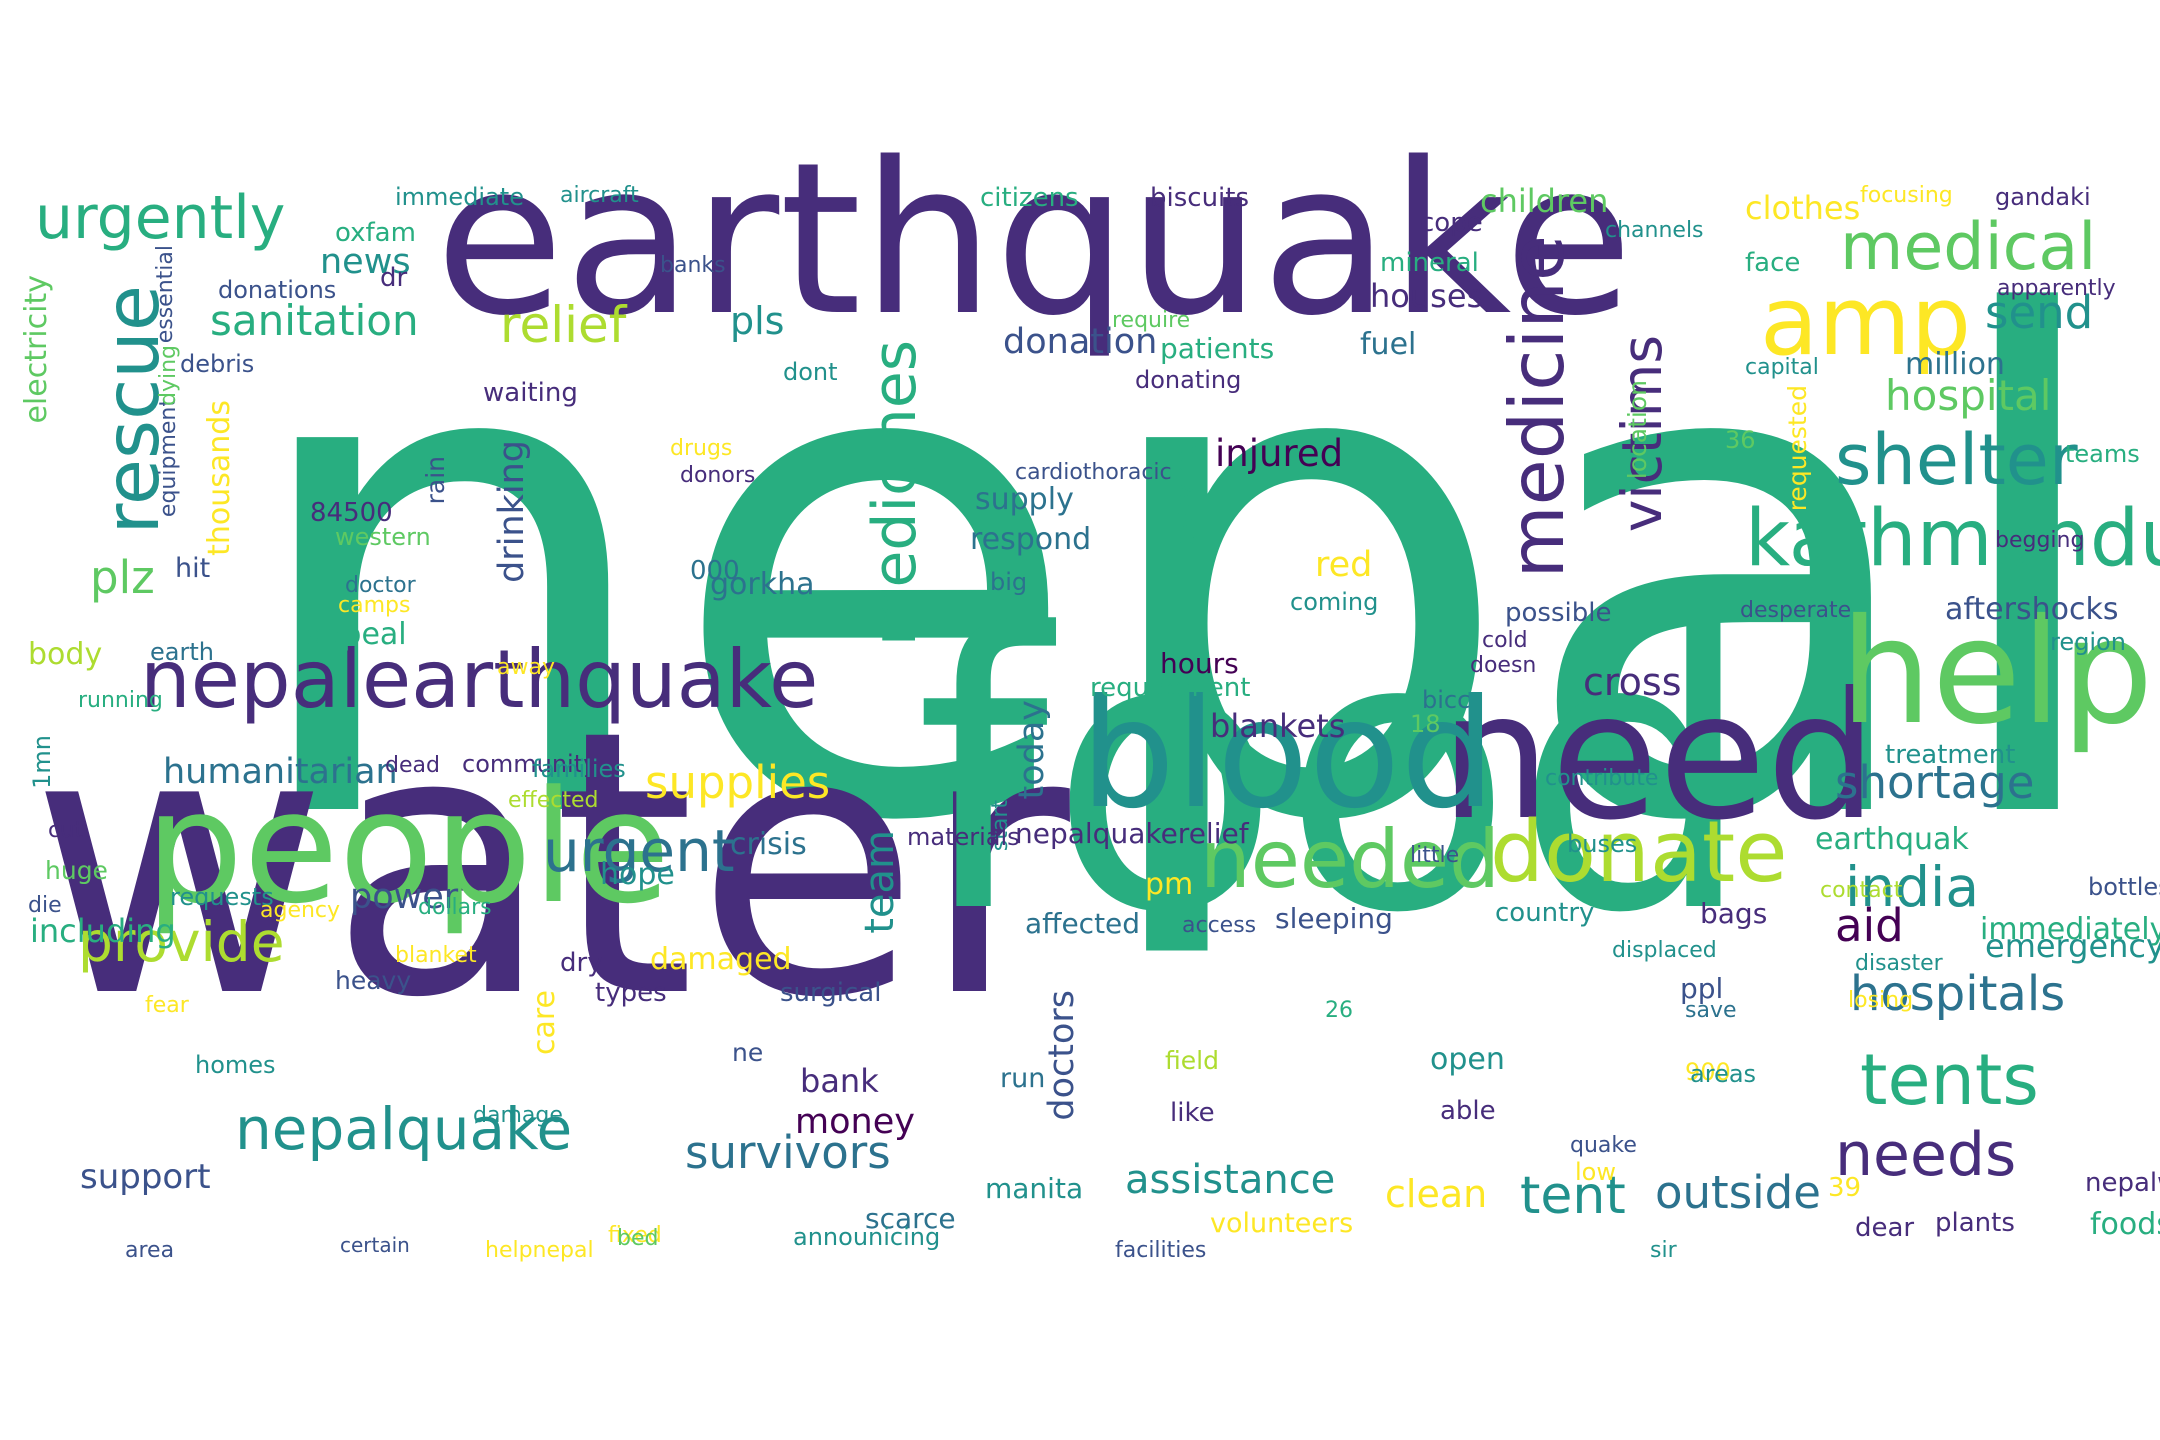  What do you see at coordinates (748, 1052) in the screenshot?
I see `word-ne: ne` at bounding box center [748, 1052].